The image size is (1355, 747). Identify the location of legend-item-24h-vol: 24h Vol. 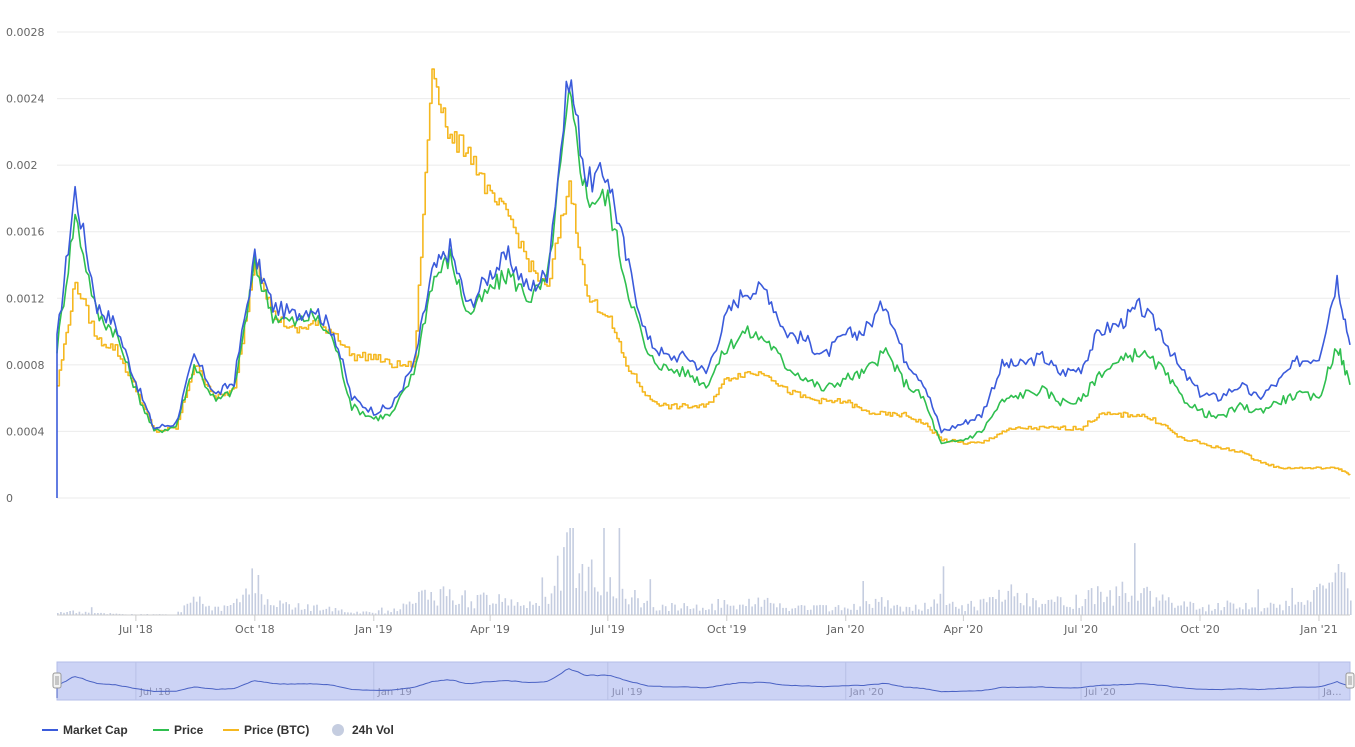
(363, 730).